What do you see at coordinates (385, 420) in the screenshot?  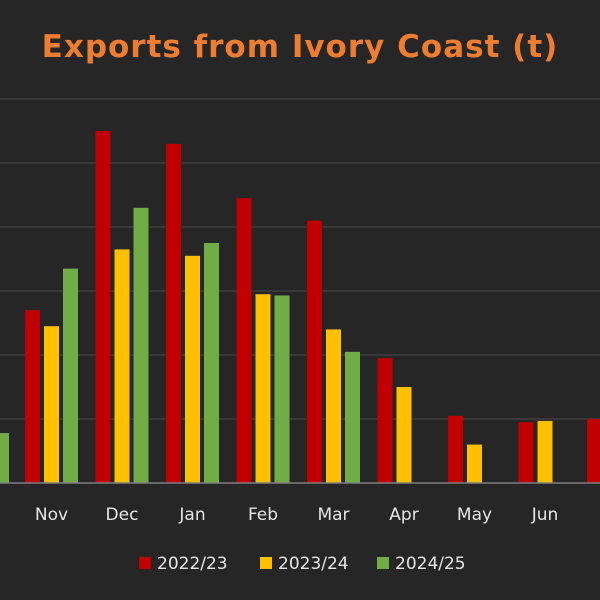 I see `bar-2022-23-apr` at bounding box center [385, 420].